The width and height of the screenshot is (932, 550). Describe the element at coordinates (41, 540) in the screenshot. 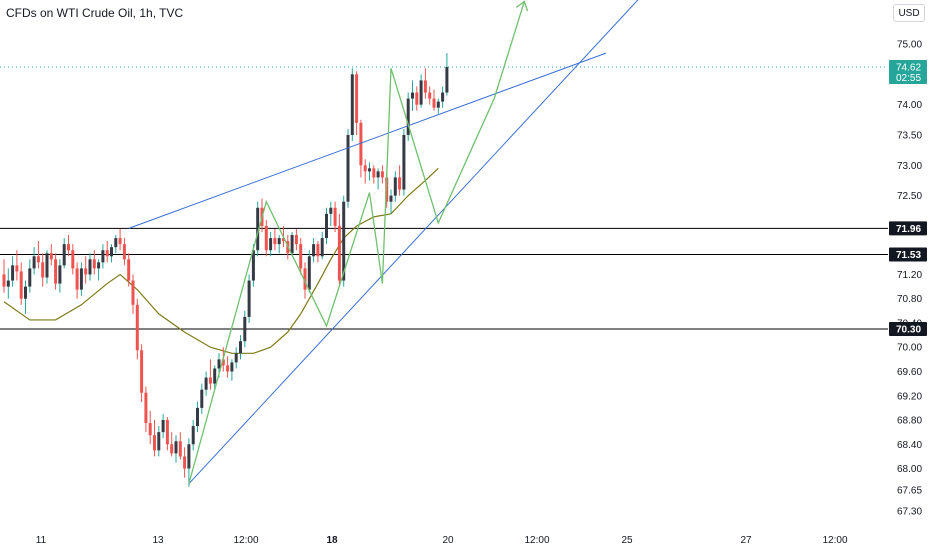

I see `x-tick-label: 11` at that location.